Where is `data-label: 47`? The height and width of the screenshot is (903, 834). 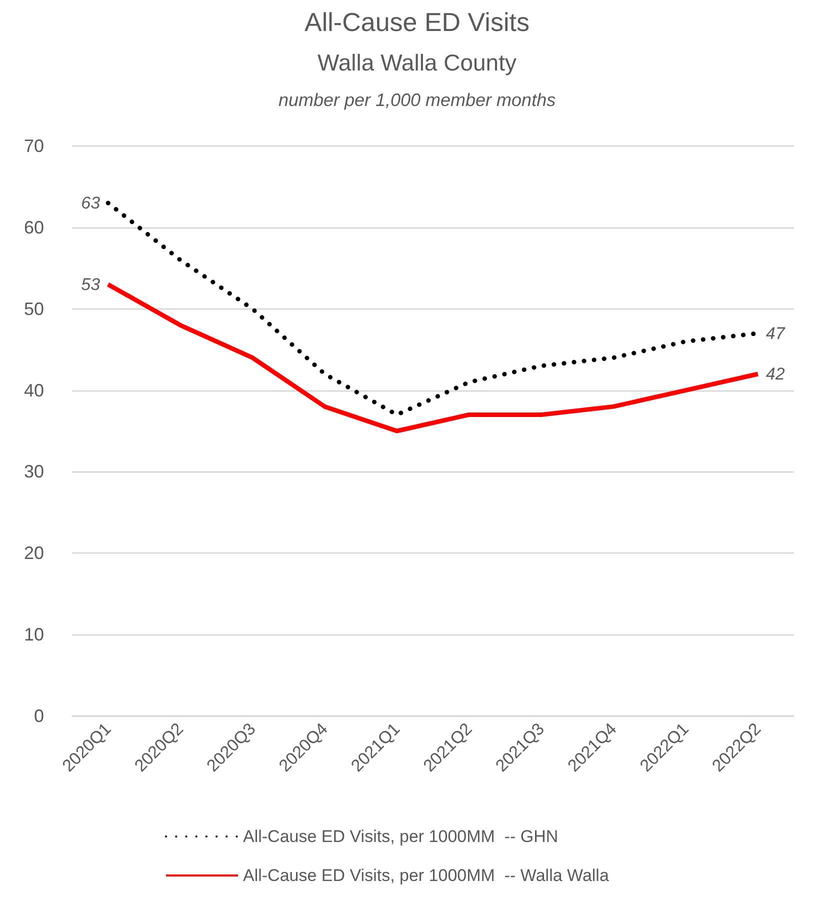
data-label: 47 is located at coordinates (776, 333).